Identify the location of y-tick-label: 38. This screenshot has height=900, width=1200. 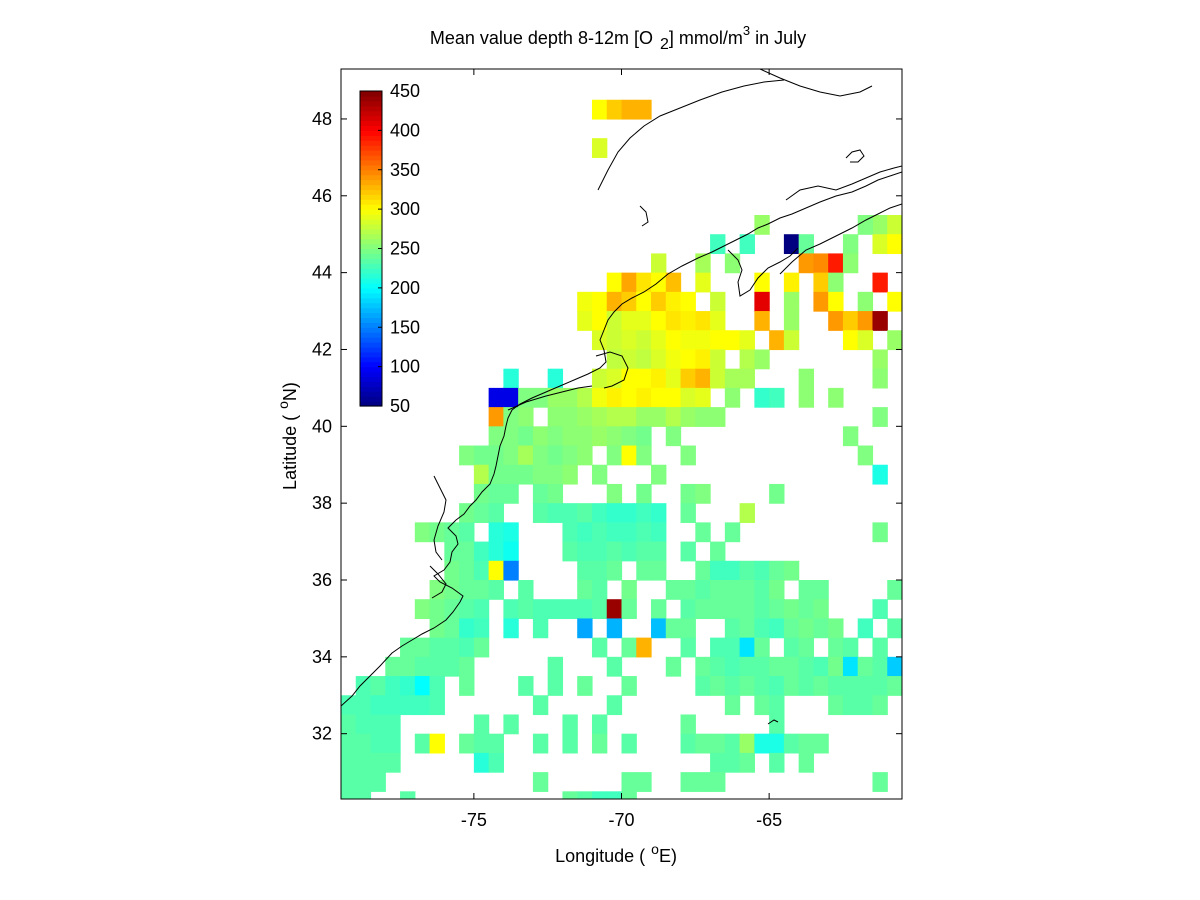
(322, 503).